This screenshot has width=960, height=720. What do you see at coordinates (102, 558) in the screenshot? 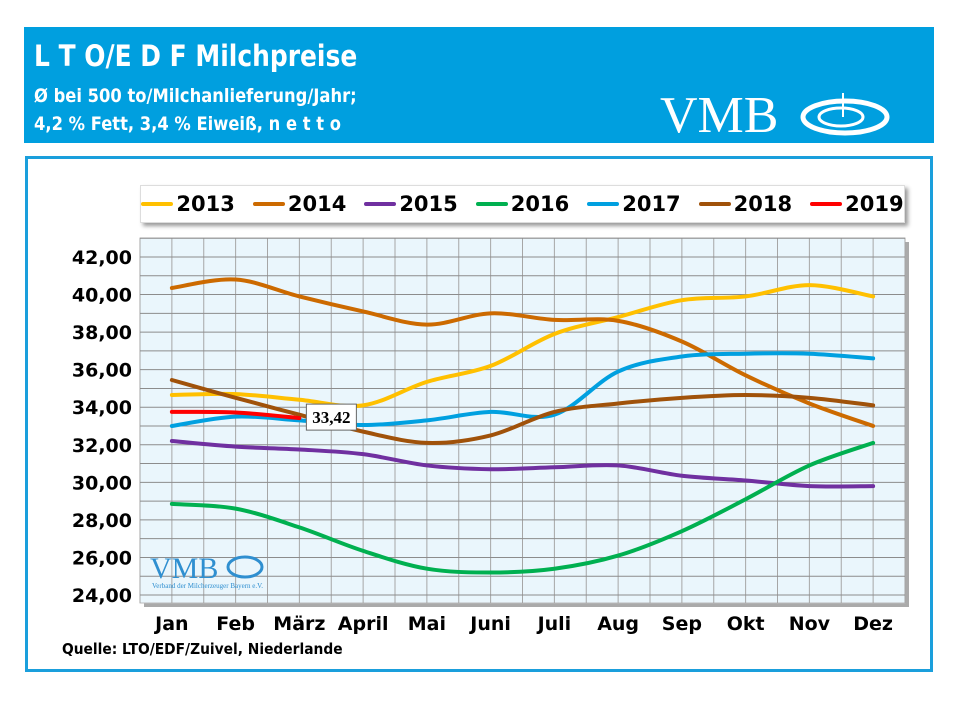
I see `y-tick-label: 26,00` at bounding box center [102, 558].